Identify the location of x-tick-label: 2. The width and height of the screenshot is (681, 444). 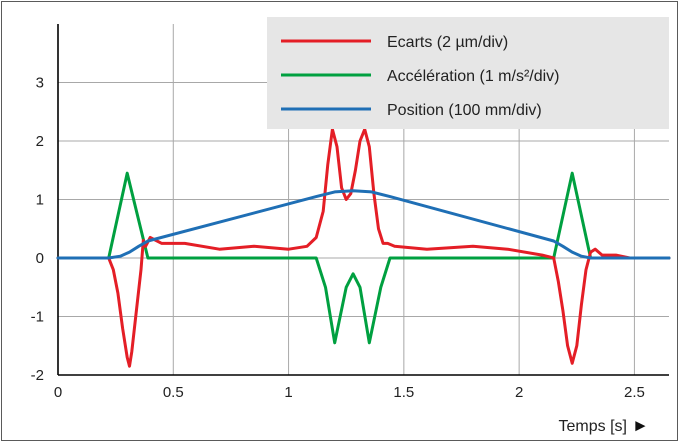
(519, 392).